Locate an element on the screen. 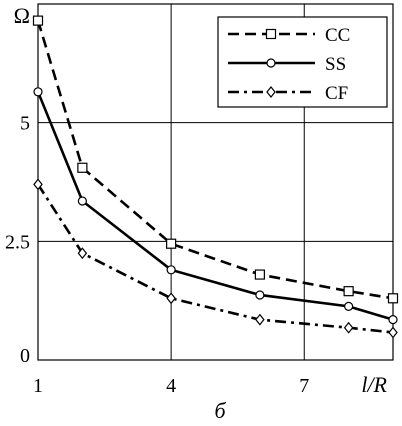 The height and width of the screenshot is (426, 402). y-axis-label: Ω is located at coordinates (22, 15).